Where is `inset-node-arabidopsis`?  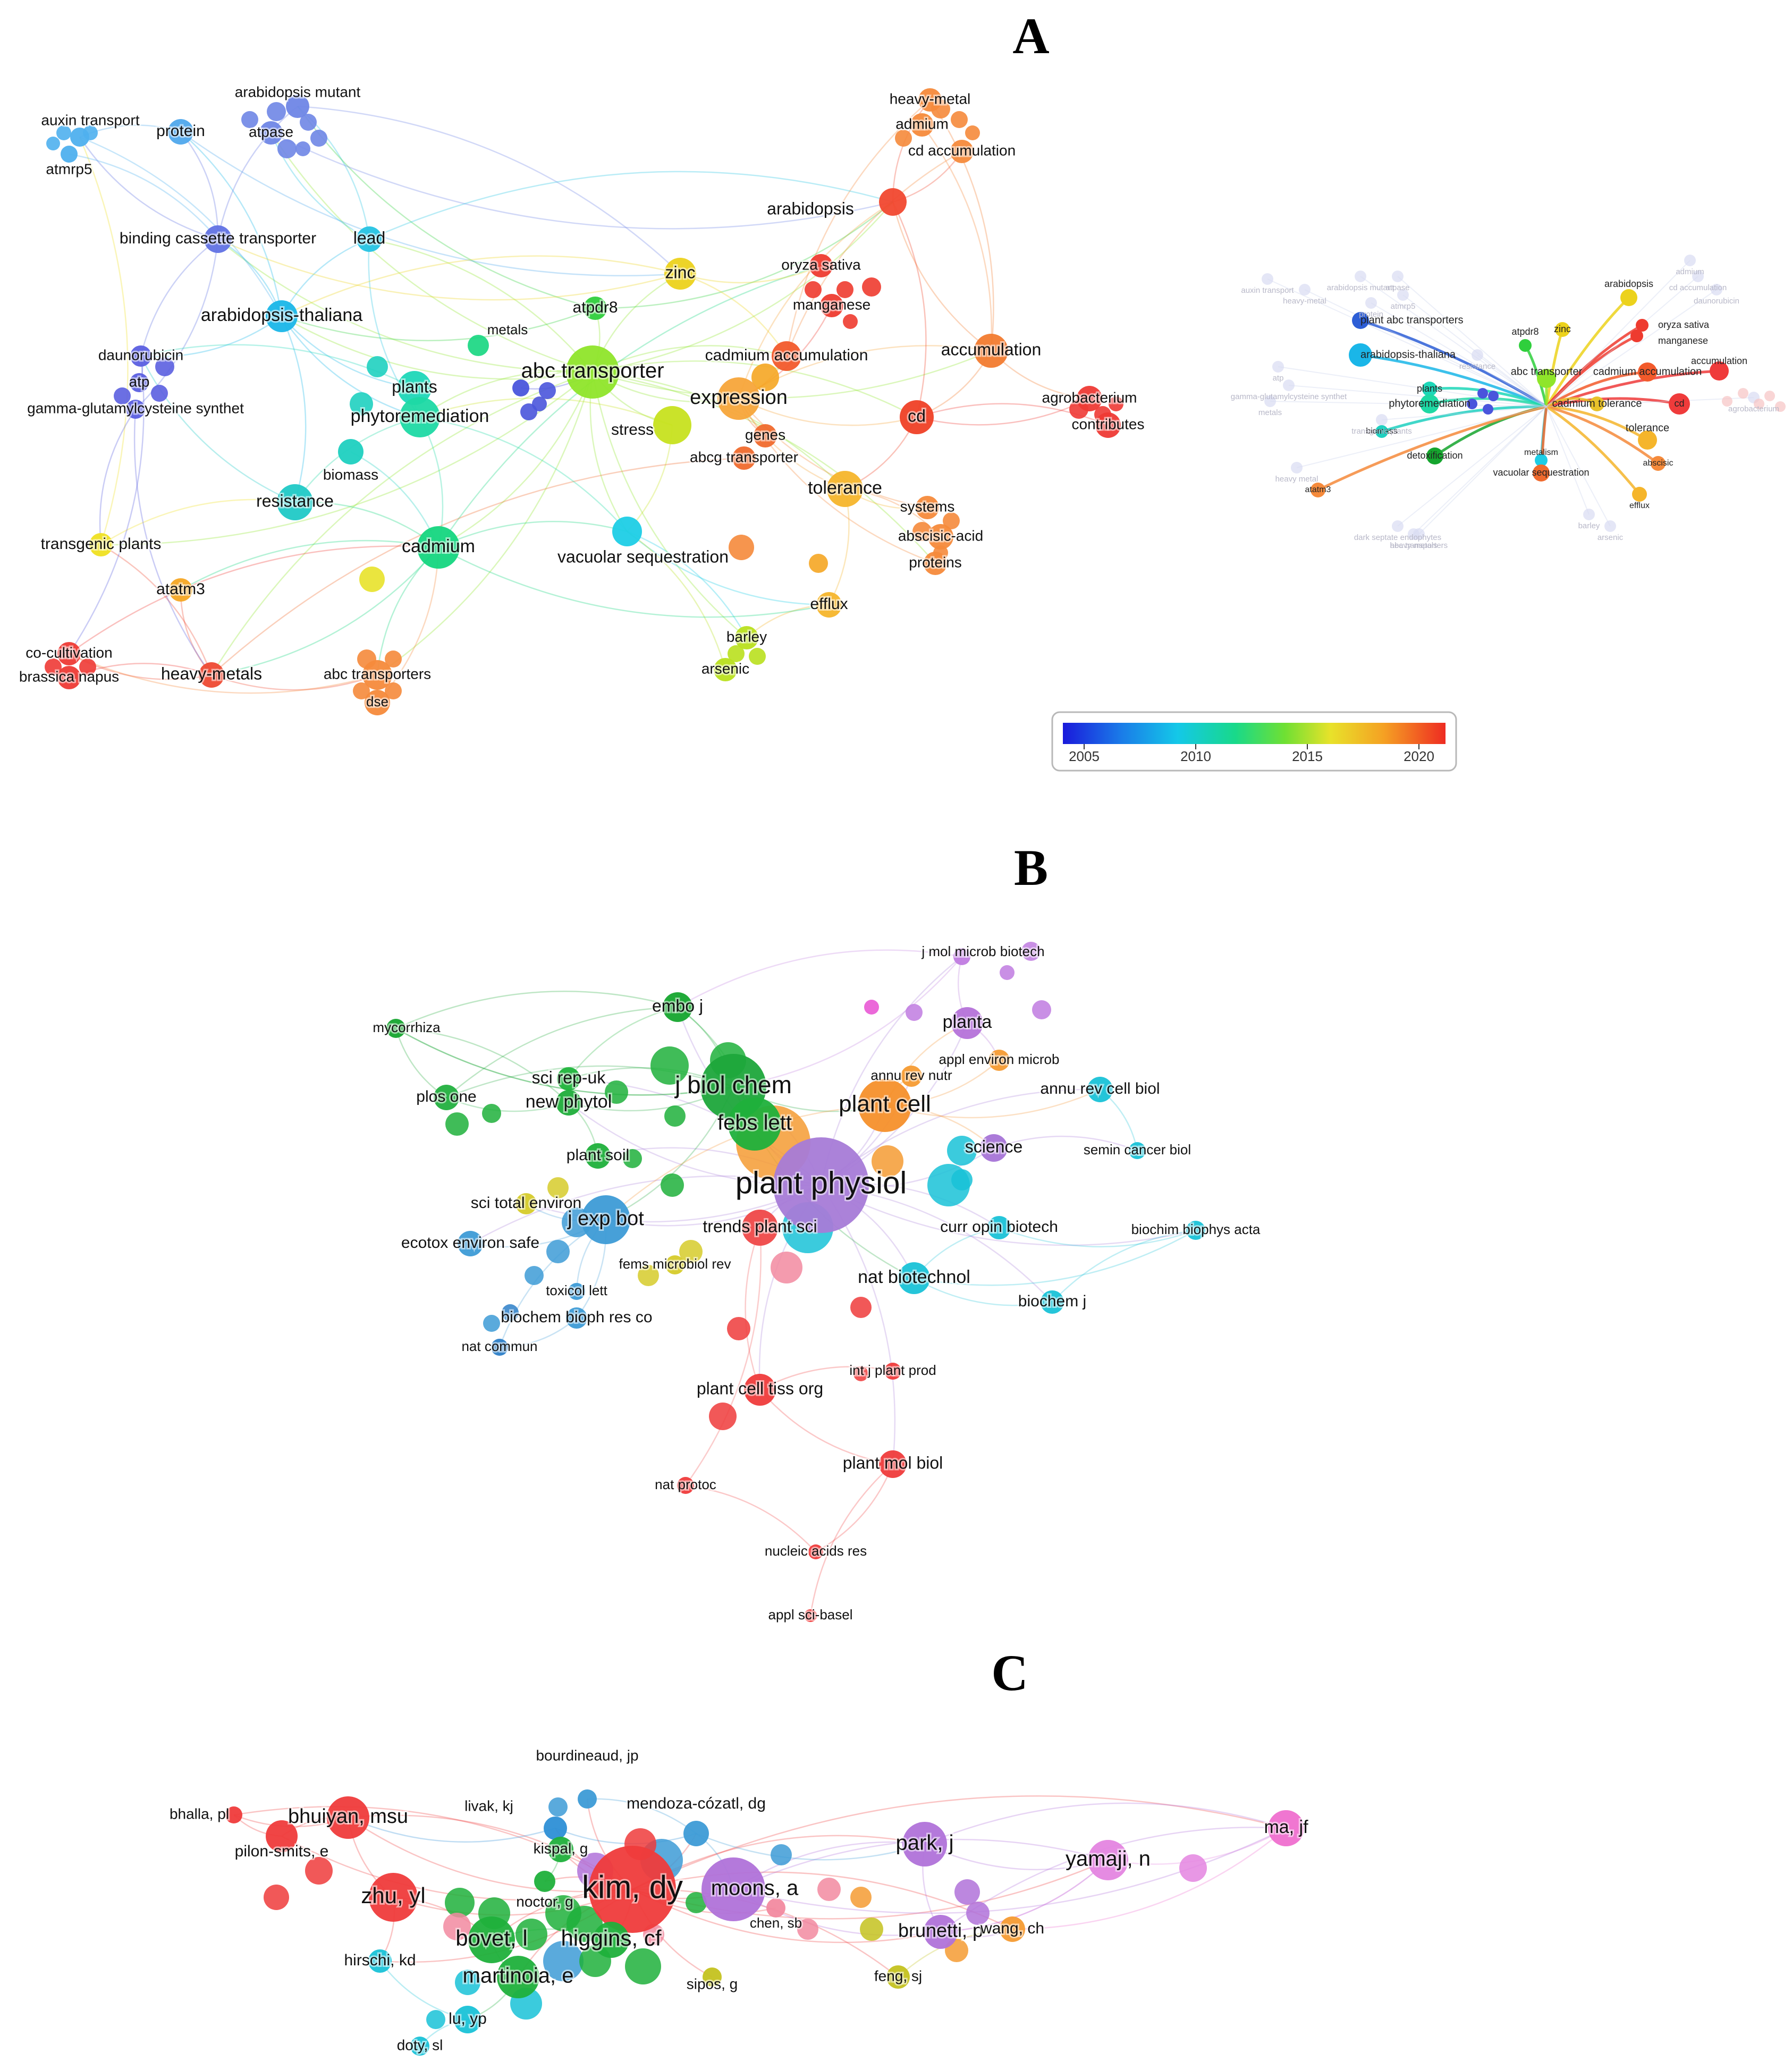
inset-node-arabidopsis is located at coordinates (1628, 298).